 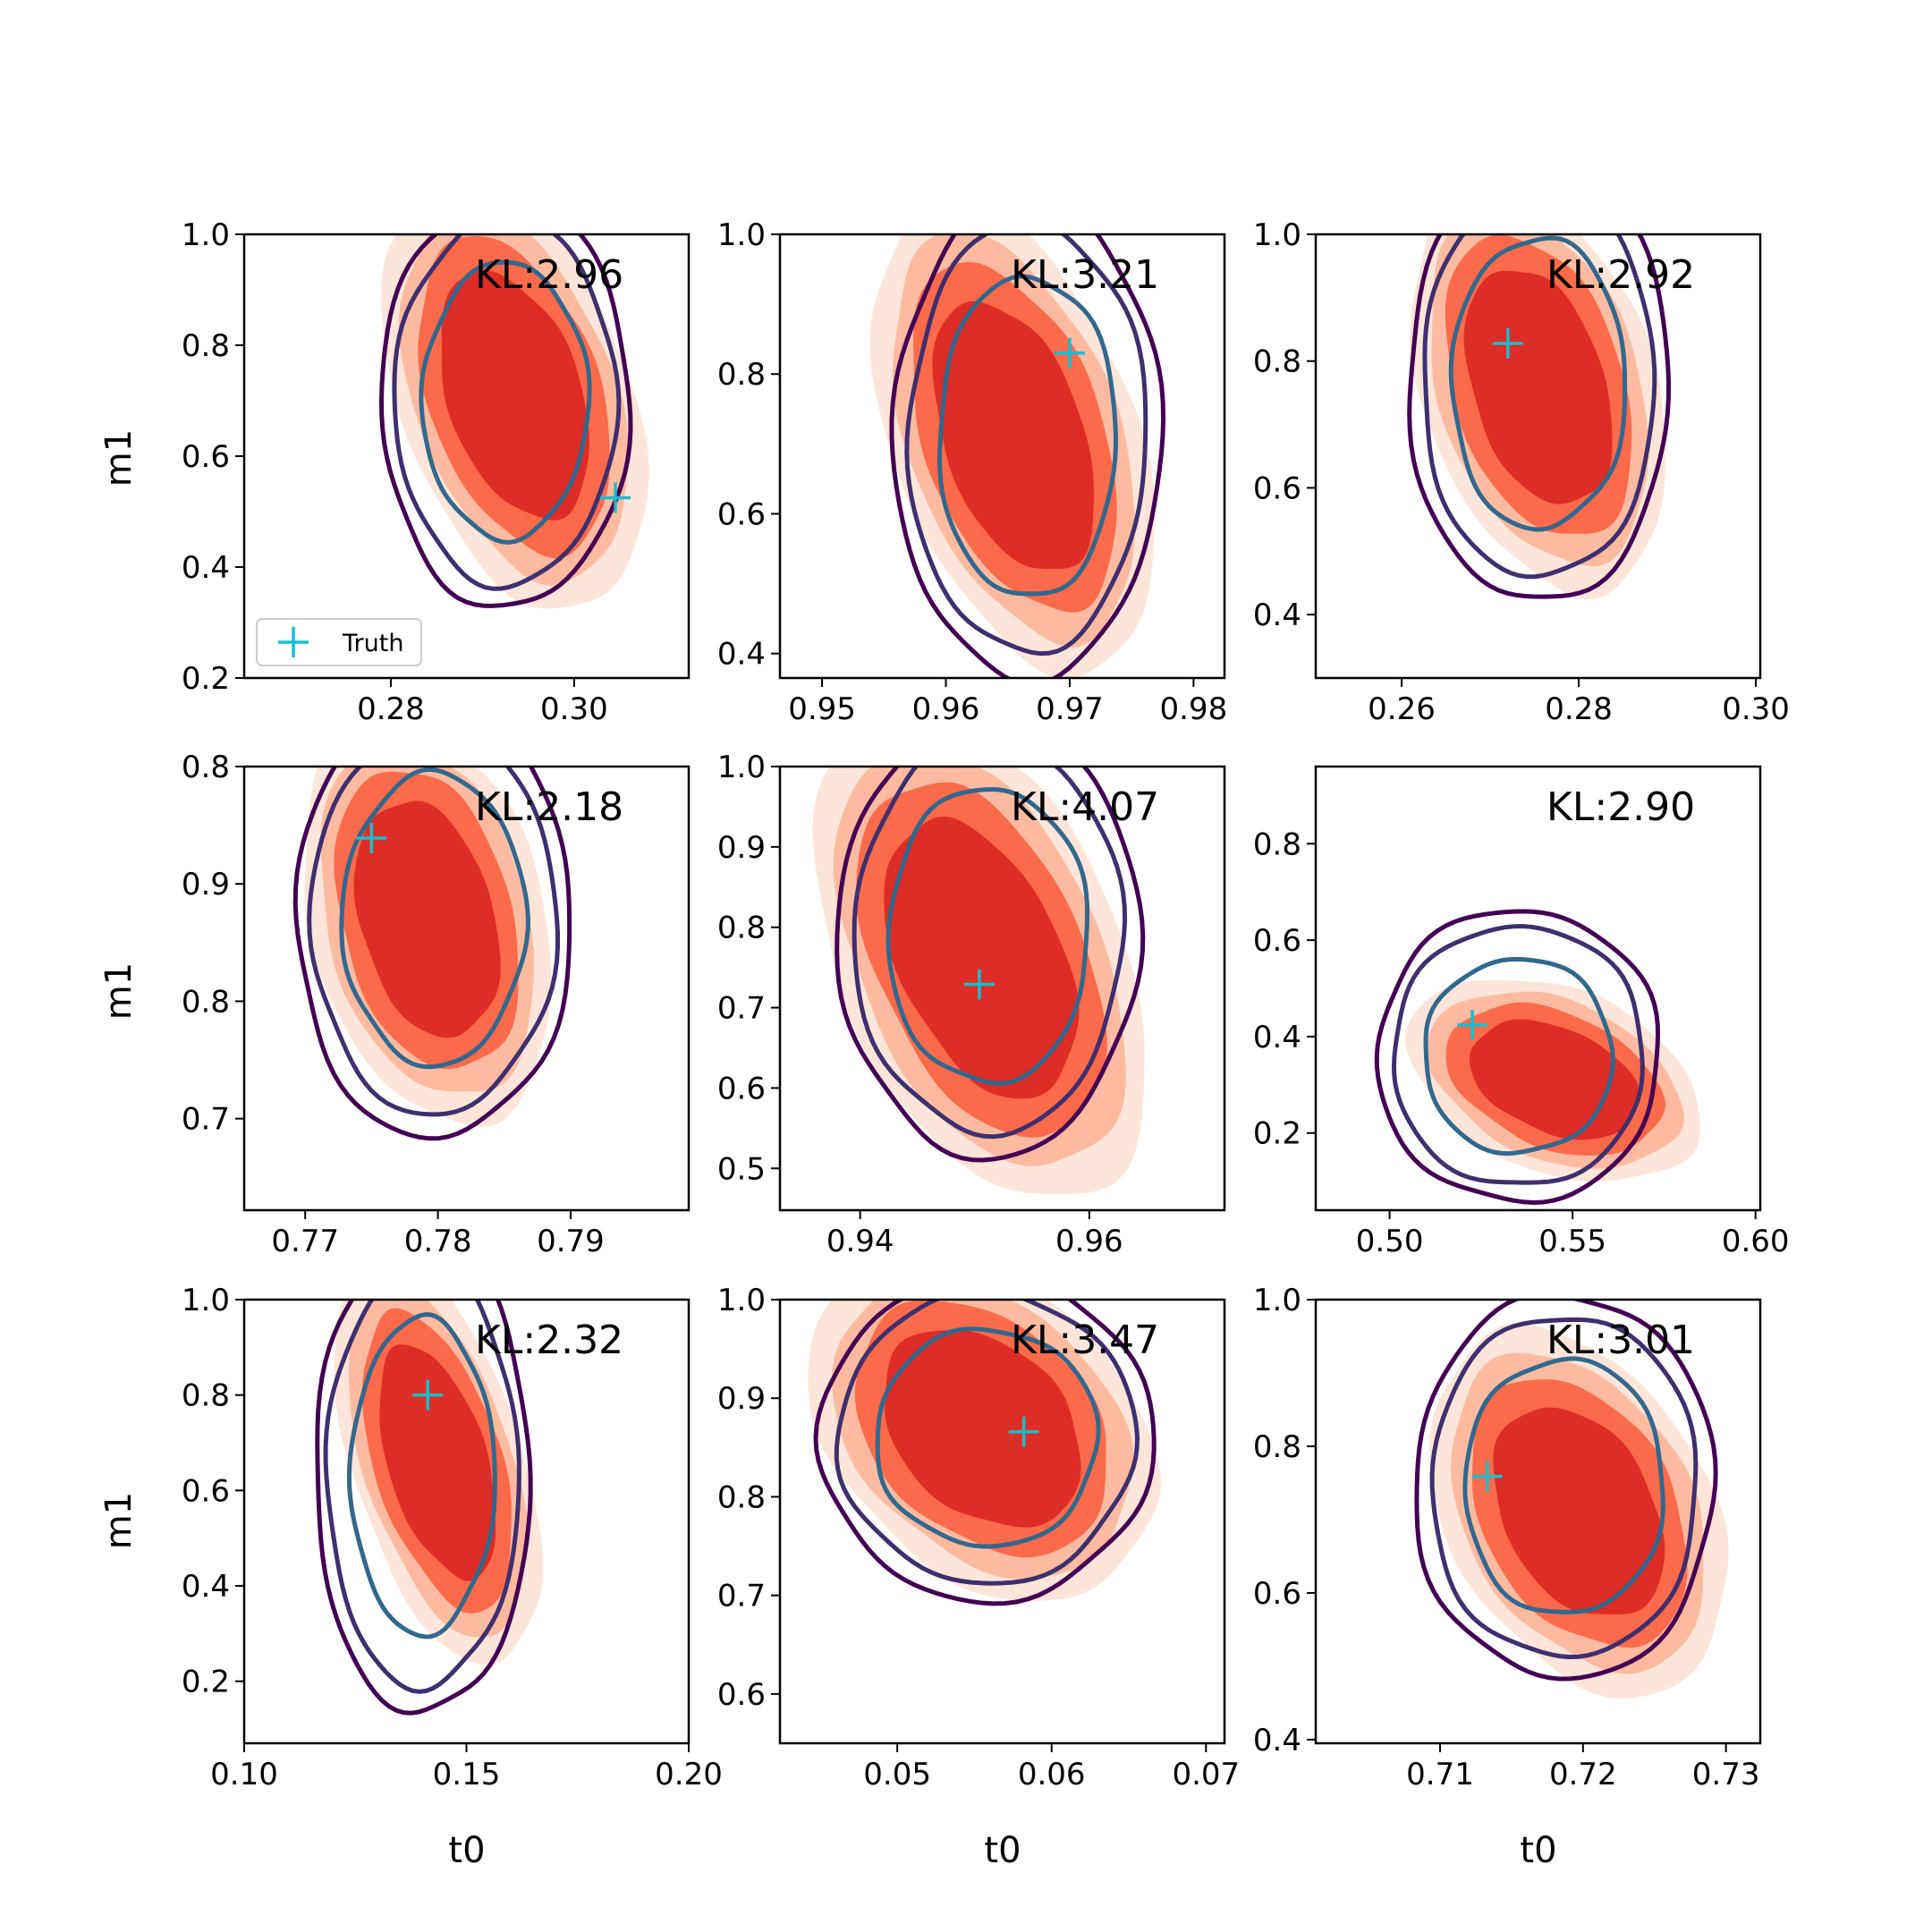 I want to click on x-tick-label: 0.95, so click(x=822, y=709).